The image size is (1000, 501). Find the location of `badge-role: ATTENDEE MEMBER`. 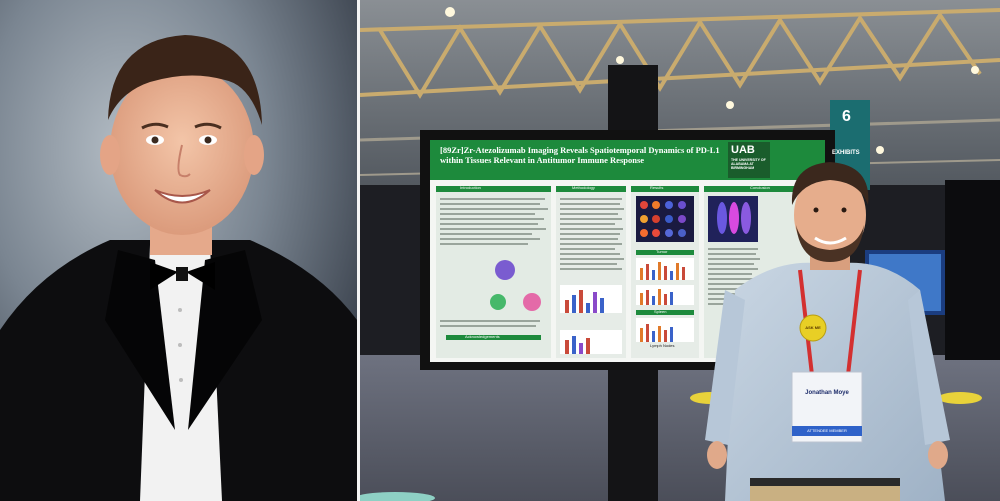

badge-role: ATTENDEE MEMBER is located at coordinates (827, 430).